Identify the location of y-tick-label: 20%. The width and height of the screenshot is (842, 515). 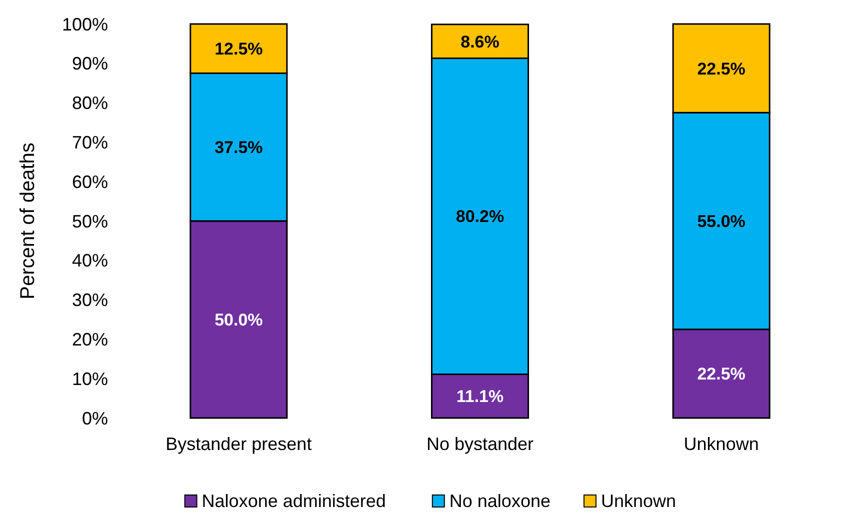
(90, 340).